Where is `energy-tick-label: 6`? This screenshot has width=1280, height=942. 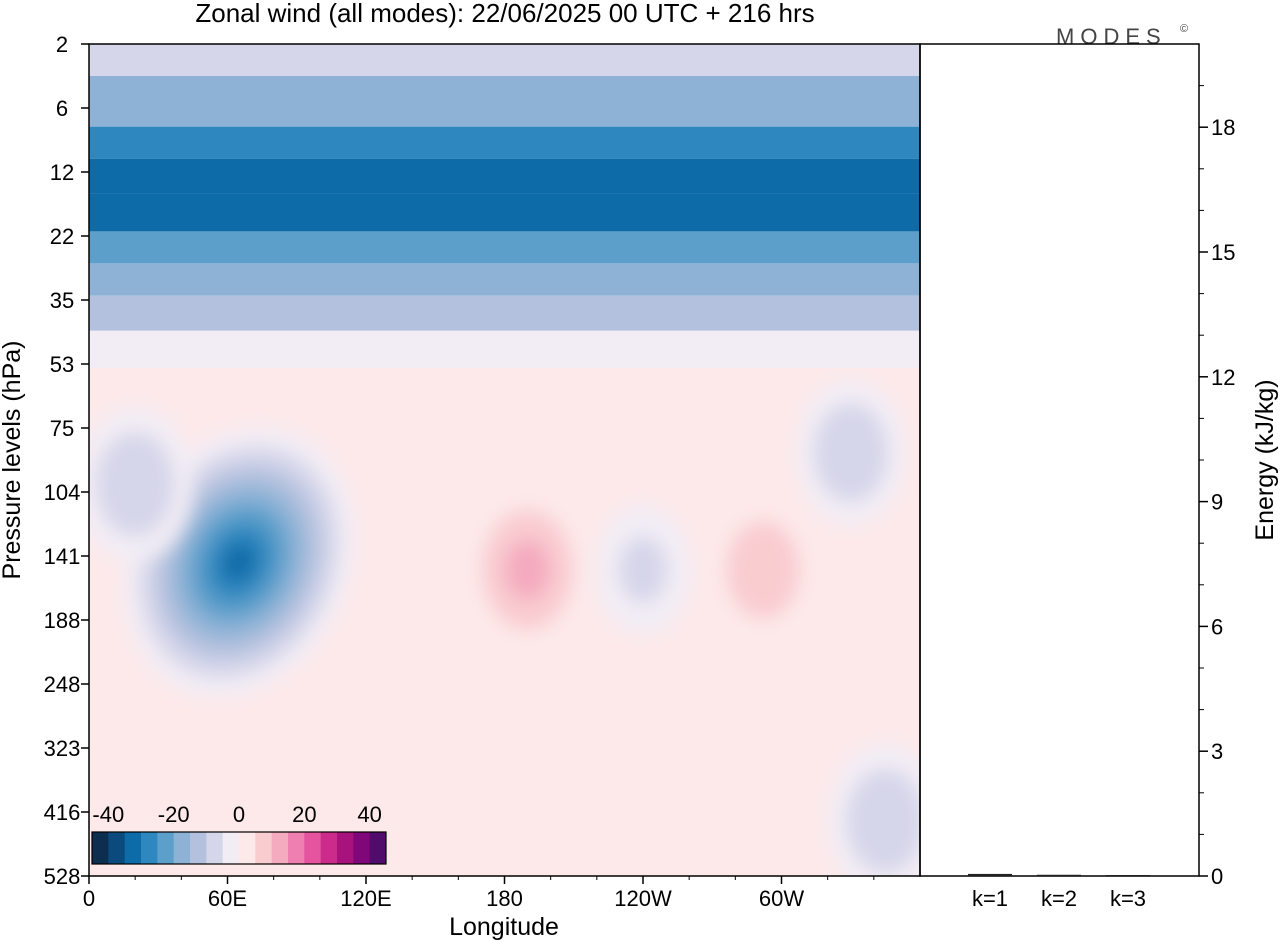 energy-tick-label: 6 is located at coordinates (1217, 626).